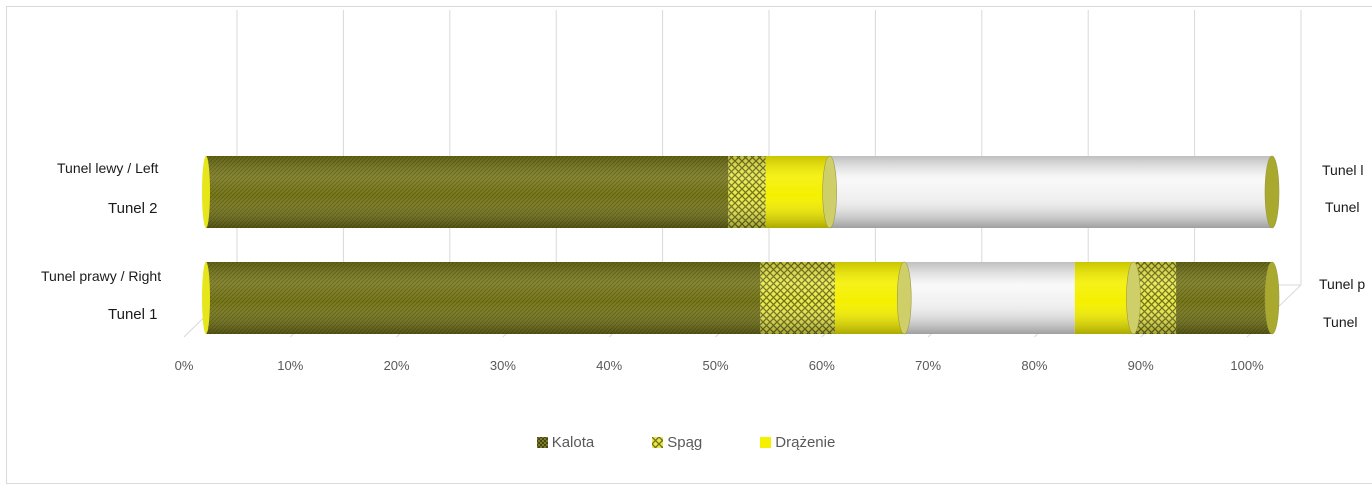  I want to click on legend-swatch-drazenie, so click(766, 442).